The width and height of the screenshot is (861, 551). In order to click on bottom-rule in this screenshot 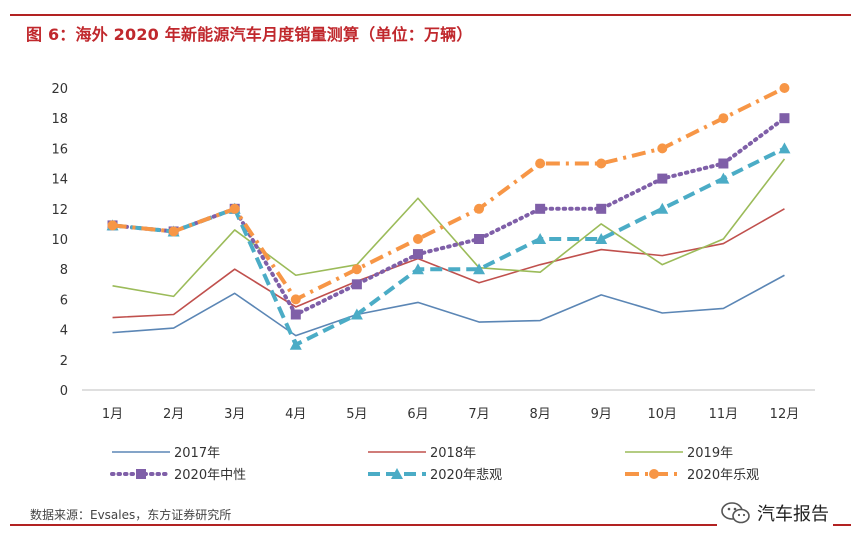, I will do `click(430, 525)`.